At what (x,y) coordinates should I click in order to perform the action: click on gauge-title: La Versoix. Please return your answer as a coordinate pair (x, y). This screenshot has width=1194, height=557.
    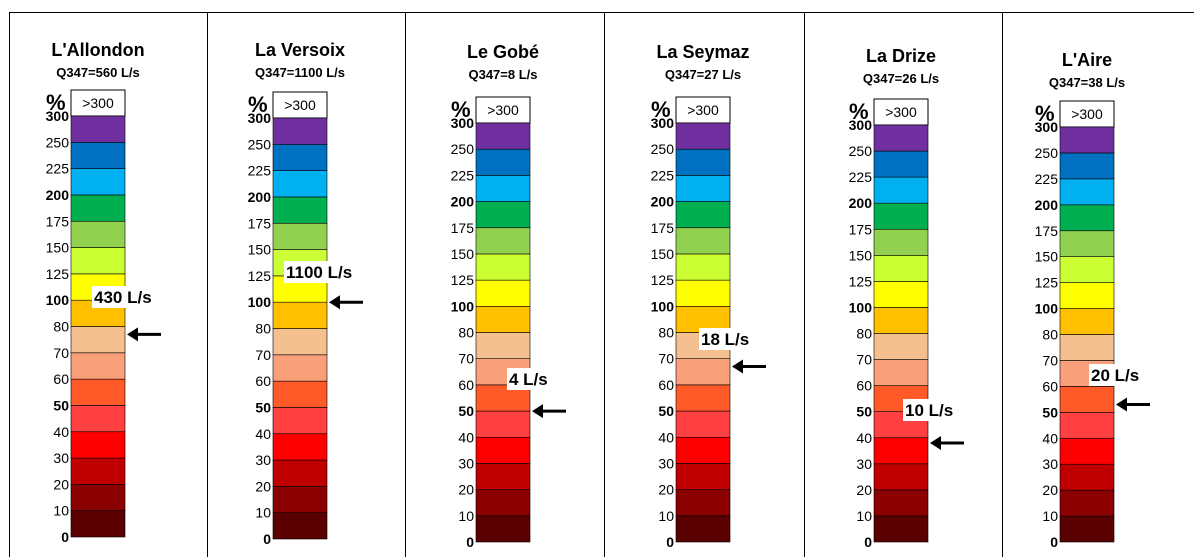
    Looking at the image, I should click on (300, 50).